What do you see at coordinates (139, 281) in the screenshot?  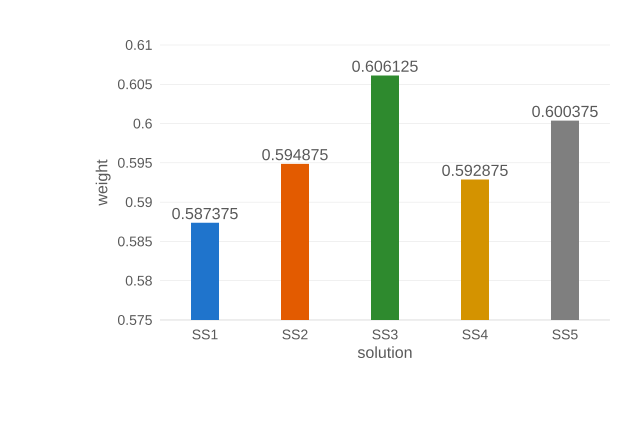 I see `y-tick-label: 0.58` at bounding box center [139, 281].